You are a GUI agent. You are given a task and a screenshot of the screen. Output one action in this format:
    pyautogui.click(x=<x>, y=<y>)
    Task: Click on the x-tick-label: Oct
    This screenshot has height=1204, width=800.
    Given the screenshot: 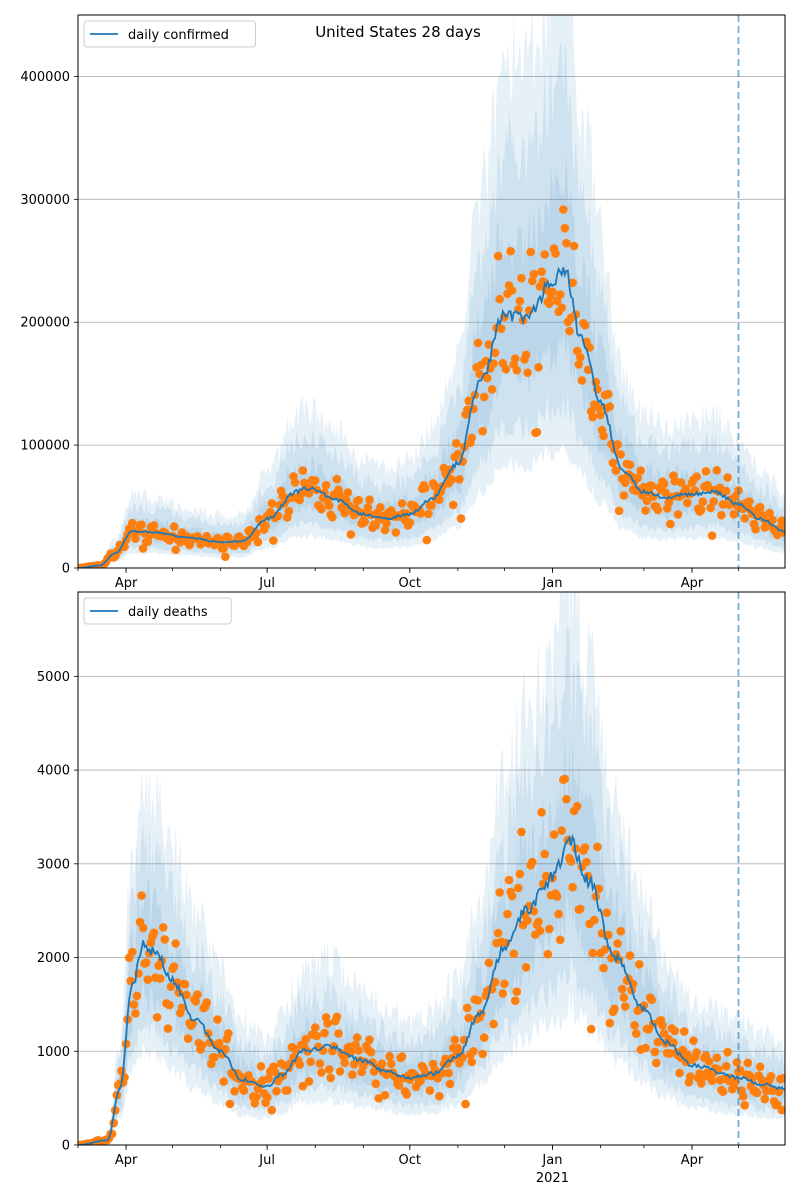 What is the action you would take?
    pyautogui.click(x=410, y=583)
    